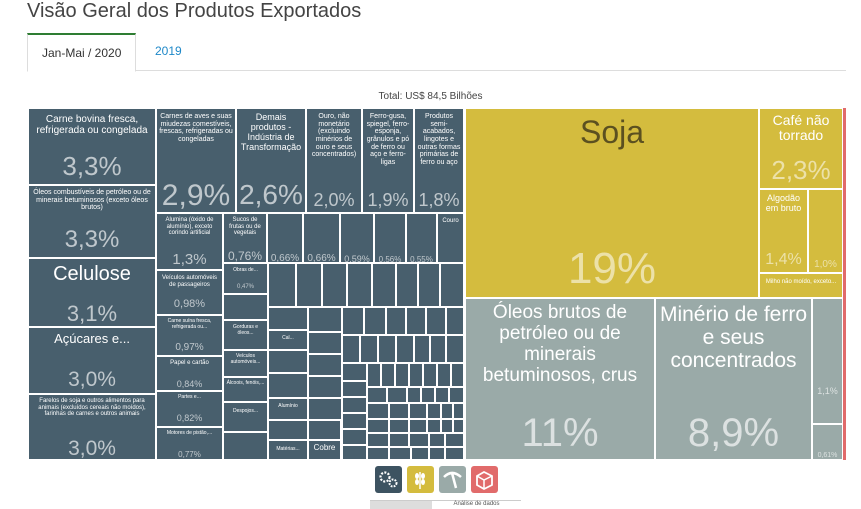  What do you see at coordinates (189, 292) in the screenshot?
I see `treemap-cell-veiculos-automoveis-de-passageiros: Veículos automóveis de passageiros 0,98%` at bounding box center [189, 292].